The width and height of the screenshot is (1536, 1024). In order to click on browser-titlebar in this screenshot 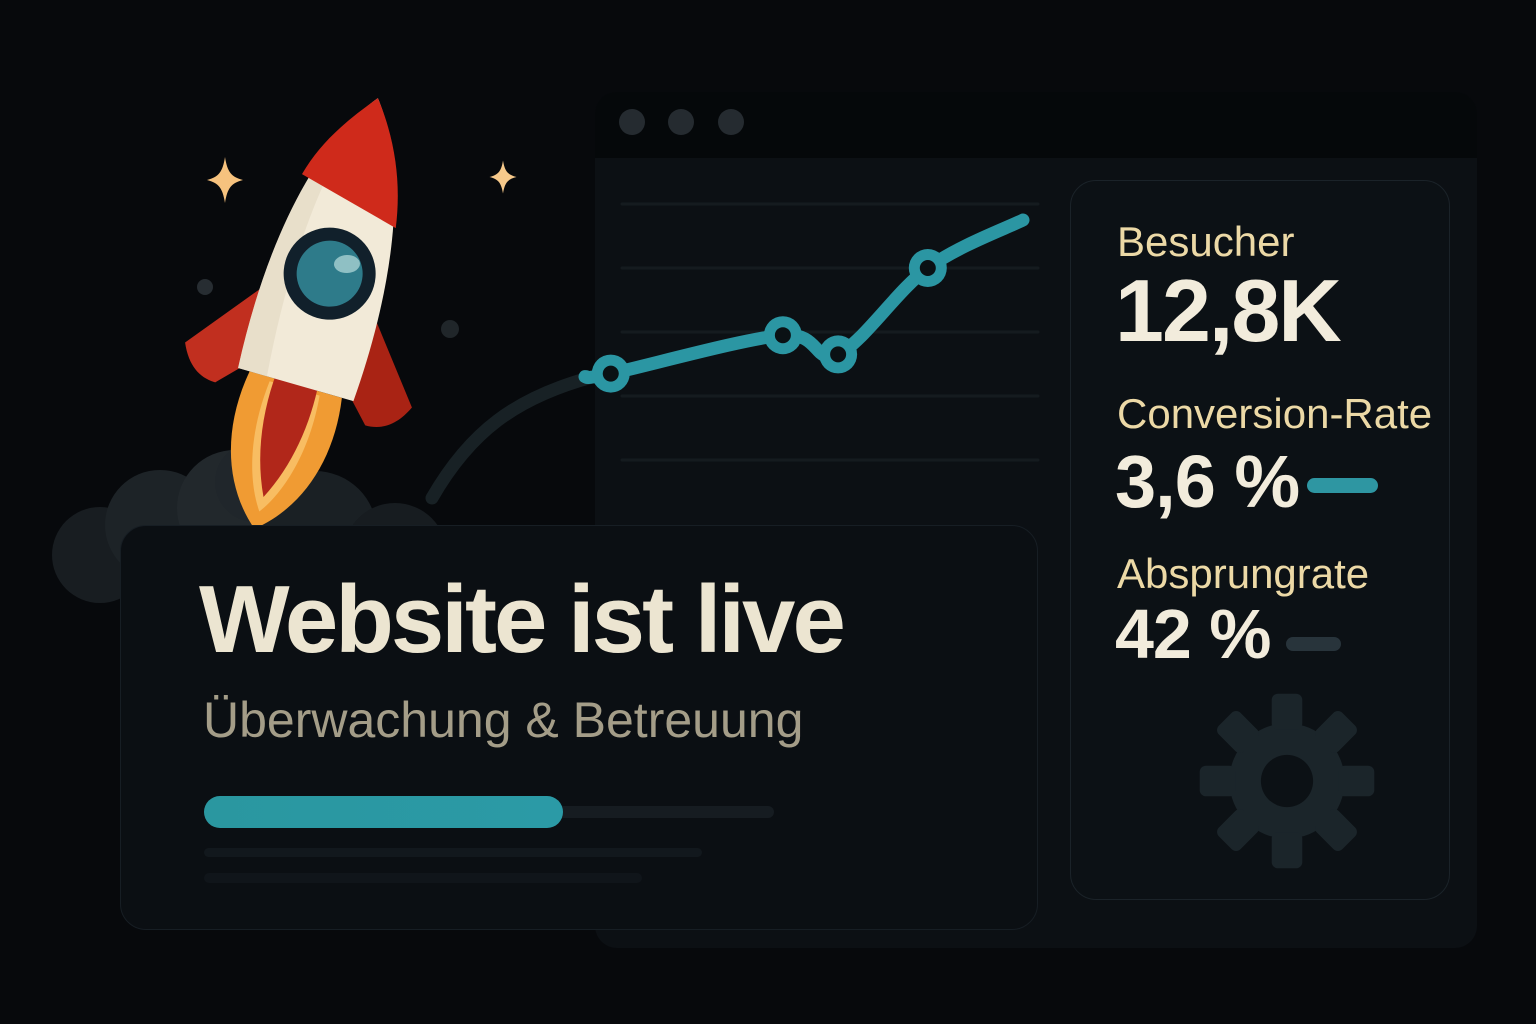, I will do `click(1036, 125)`.